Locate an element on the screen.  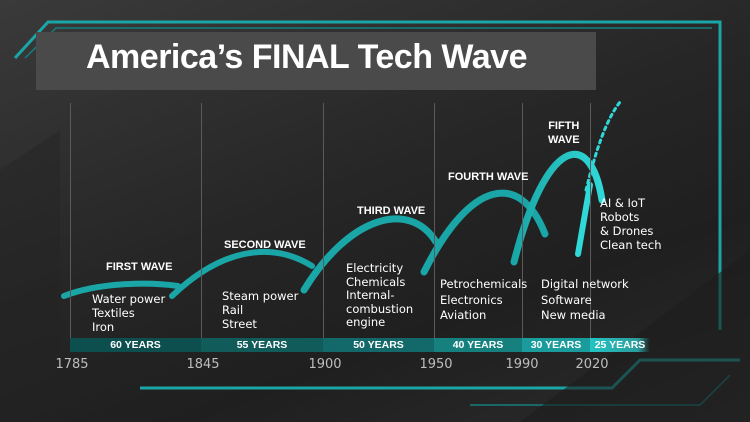
divider-1950 is located at coordinates (434, 220).